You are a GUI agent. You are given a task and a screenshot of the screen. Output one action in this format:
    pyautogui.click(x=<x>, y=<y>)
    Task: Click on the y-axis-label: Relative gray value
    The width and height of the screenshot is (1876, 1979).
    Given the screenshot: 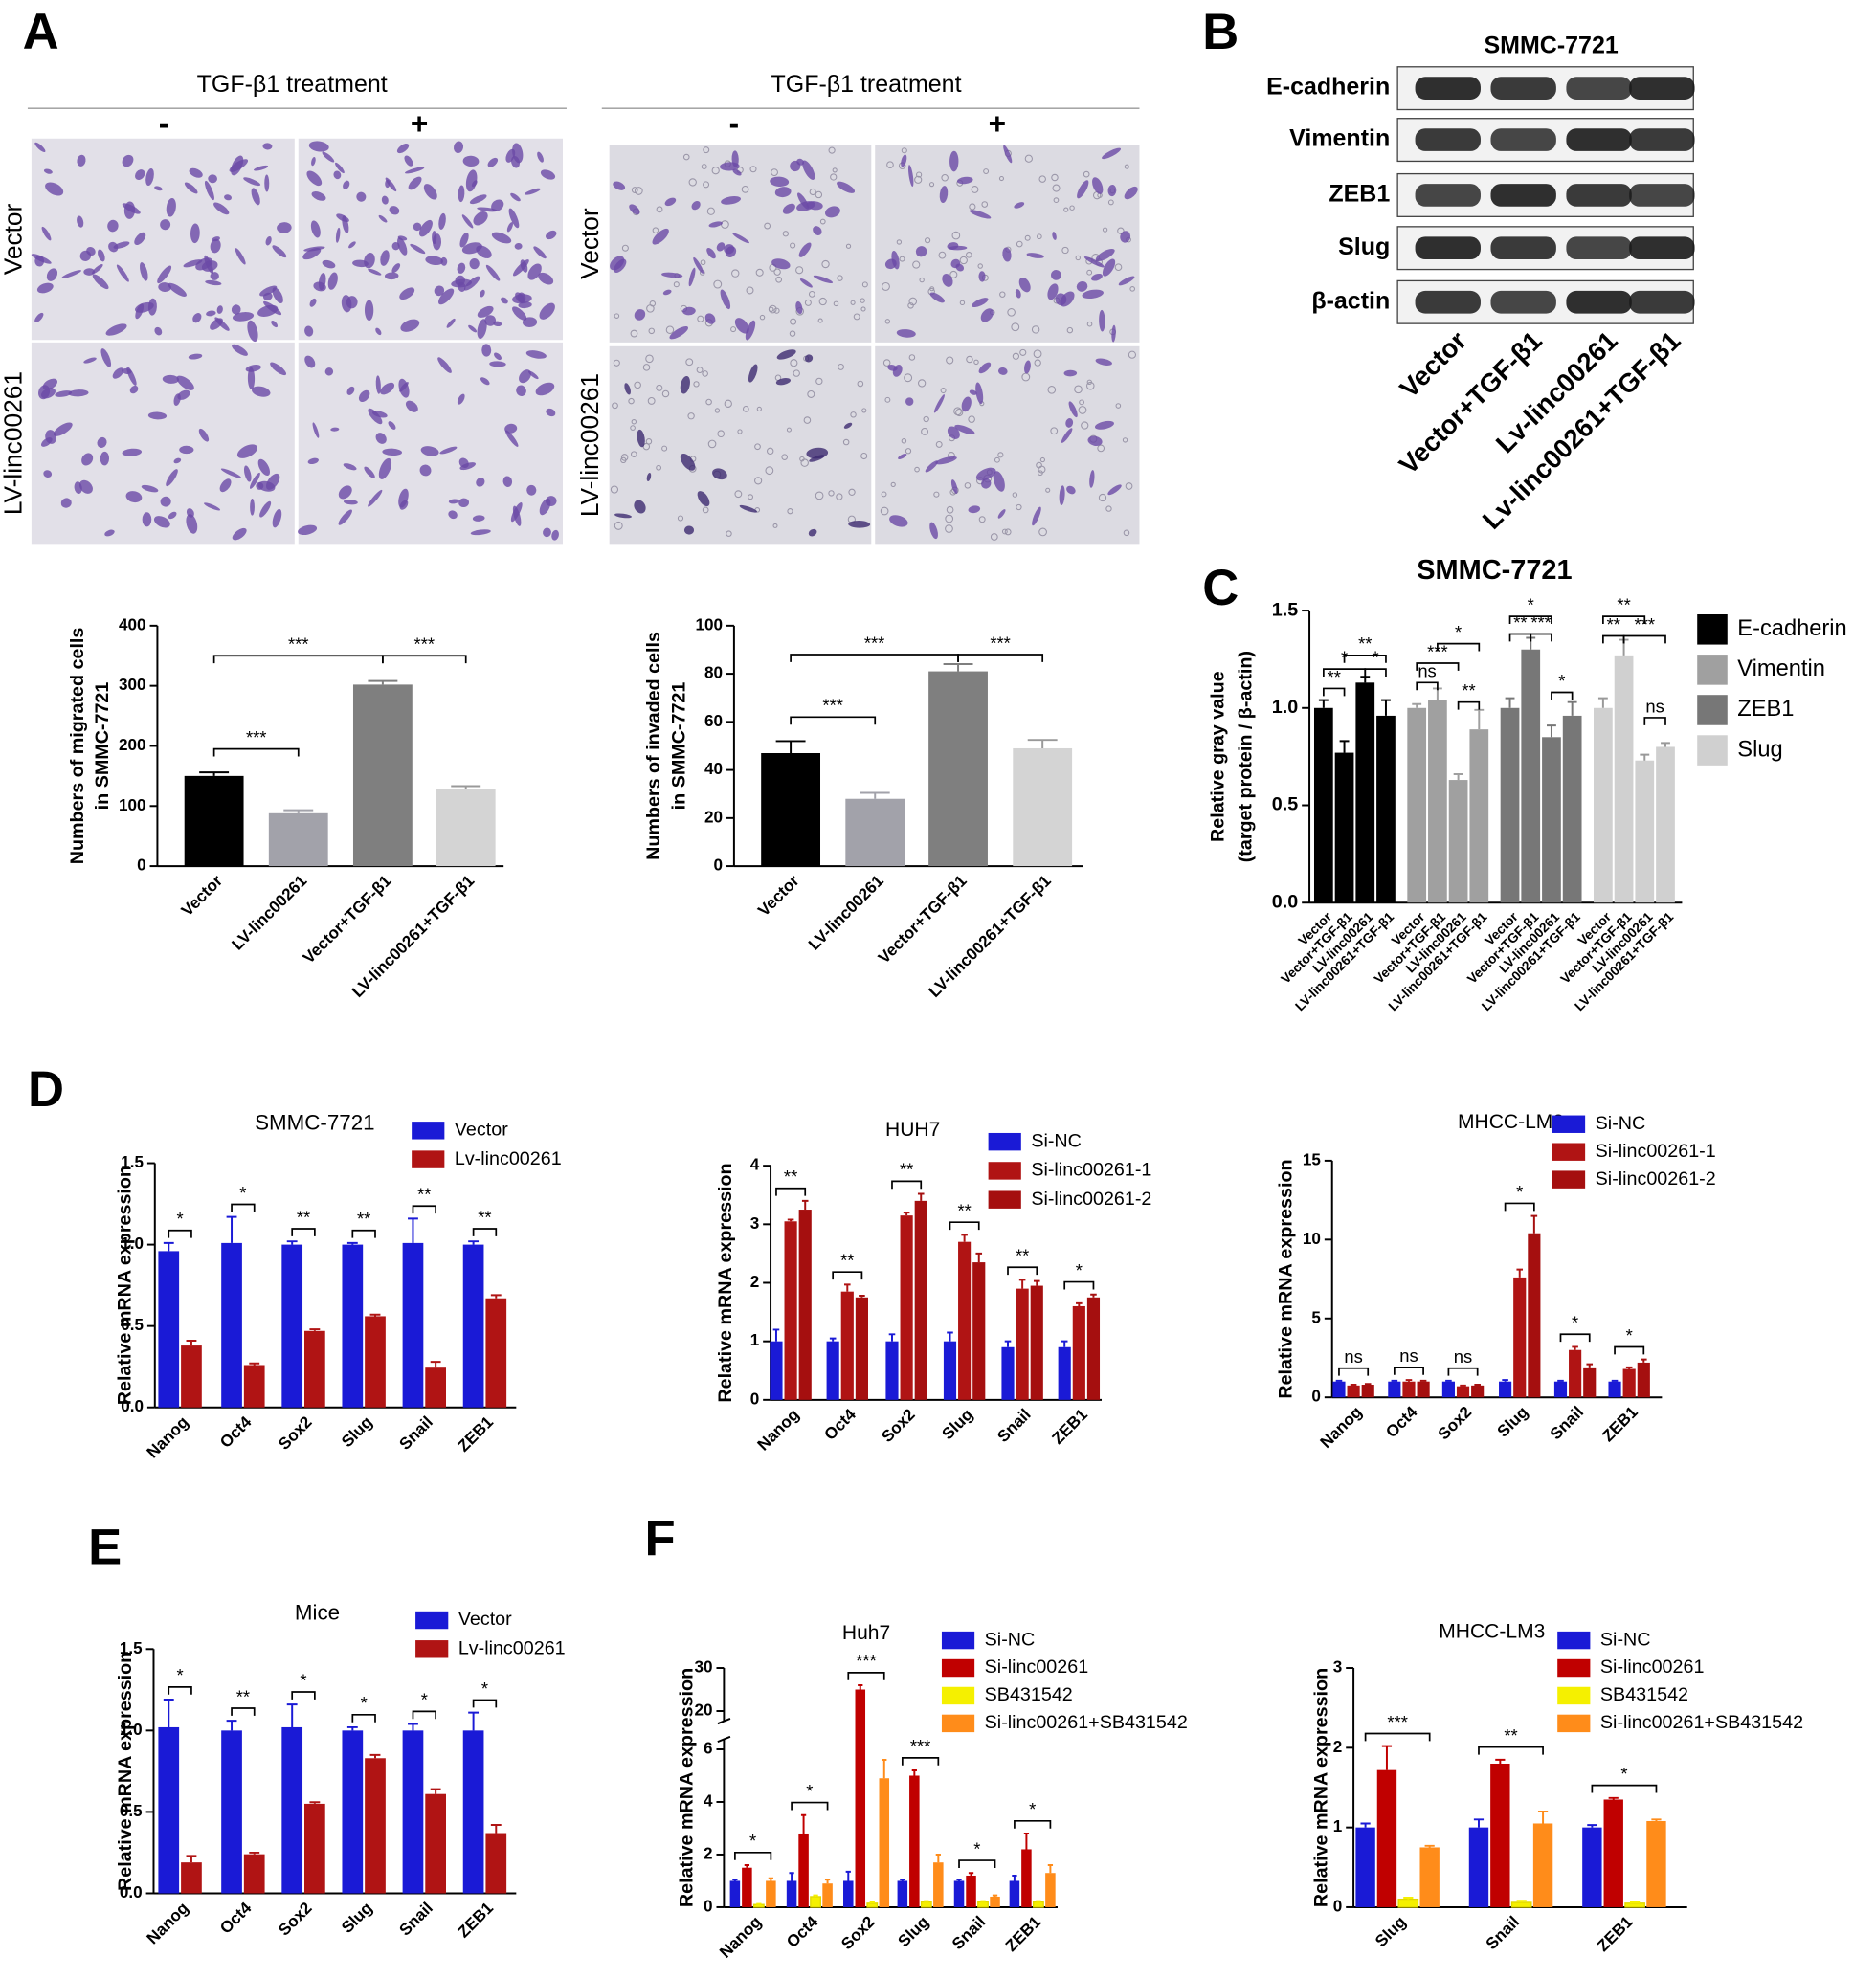 What is the action you would take?
    pyautogui.click(x=1218, y=756)
    